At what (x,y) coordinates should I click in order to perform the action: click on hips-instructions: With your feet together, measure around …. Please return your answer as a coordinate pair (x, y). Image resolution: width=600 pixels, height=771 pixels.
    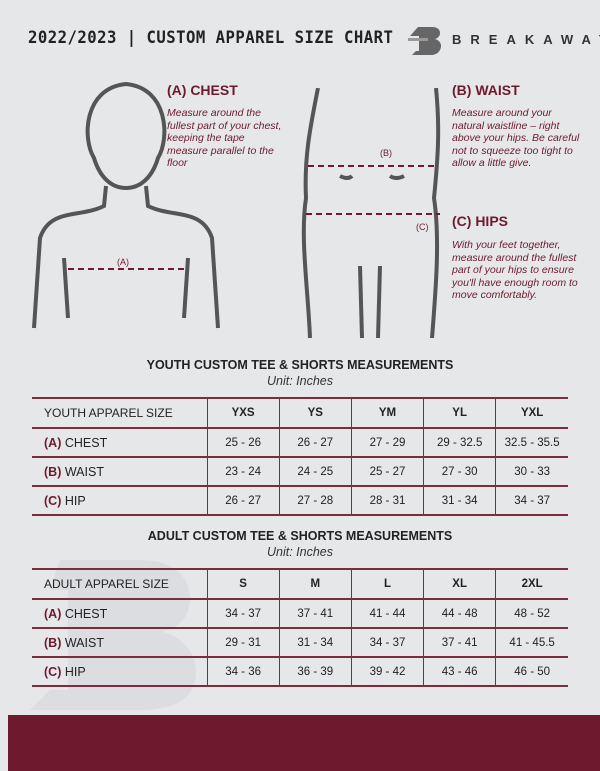
    Looking at the image, I should click on (515, 270).